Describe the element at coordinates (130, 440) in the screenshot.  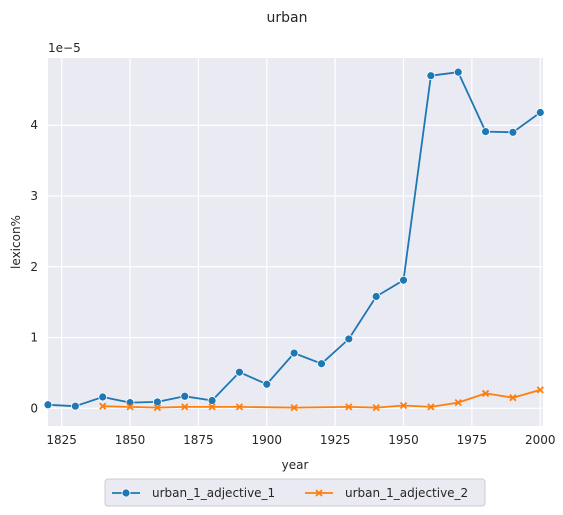
I see `x-tick-label: 1850` at that location.